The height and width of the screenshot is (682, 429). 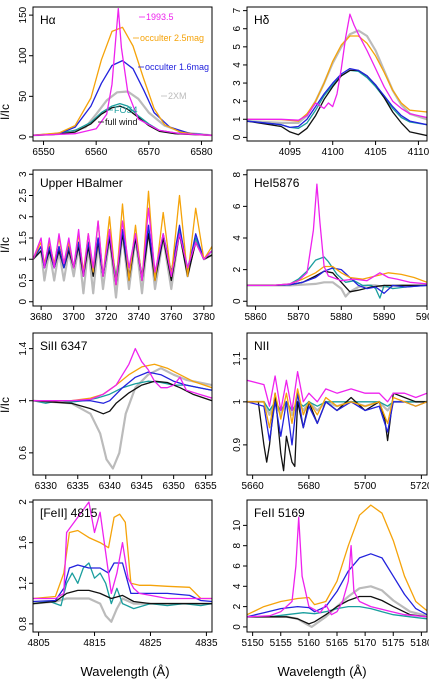 I want to click on y-tick-label: 0.8, so click(x=23, y=623).